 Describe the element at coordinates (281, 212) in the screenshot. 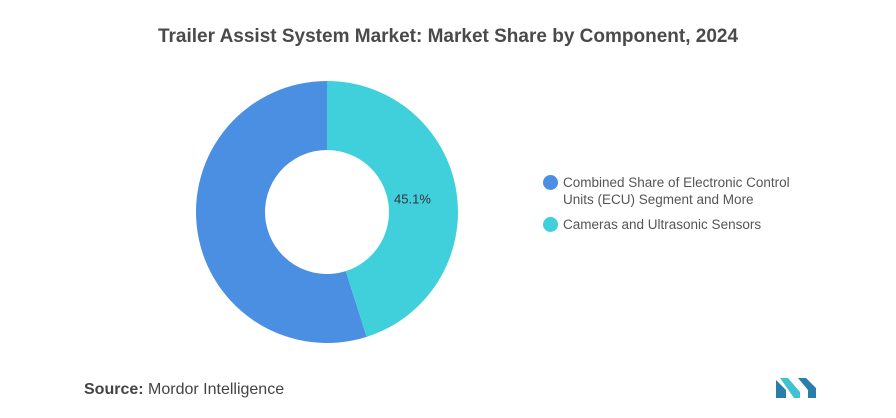

I see `slice-ecu-and-more` at that location.